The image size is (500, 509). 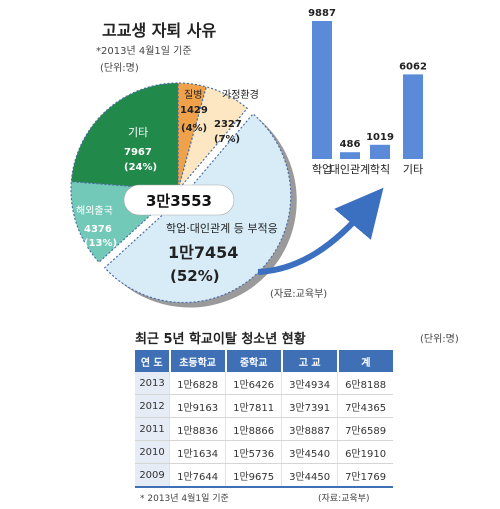 What do you see at coordinates (380, 137) in the screenshot?
I see `bar-value-label: 1019` at bounding box center [380, 137].